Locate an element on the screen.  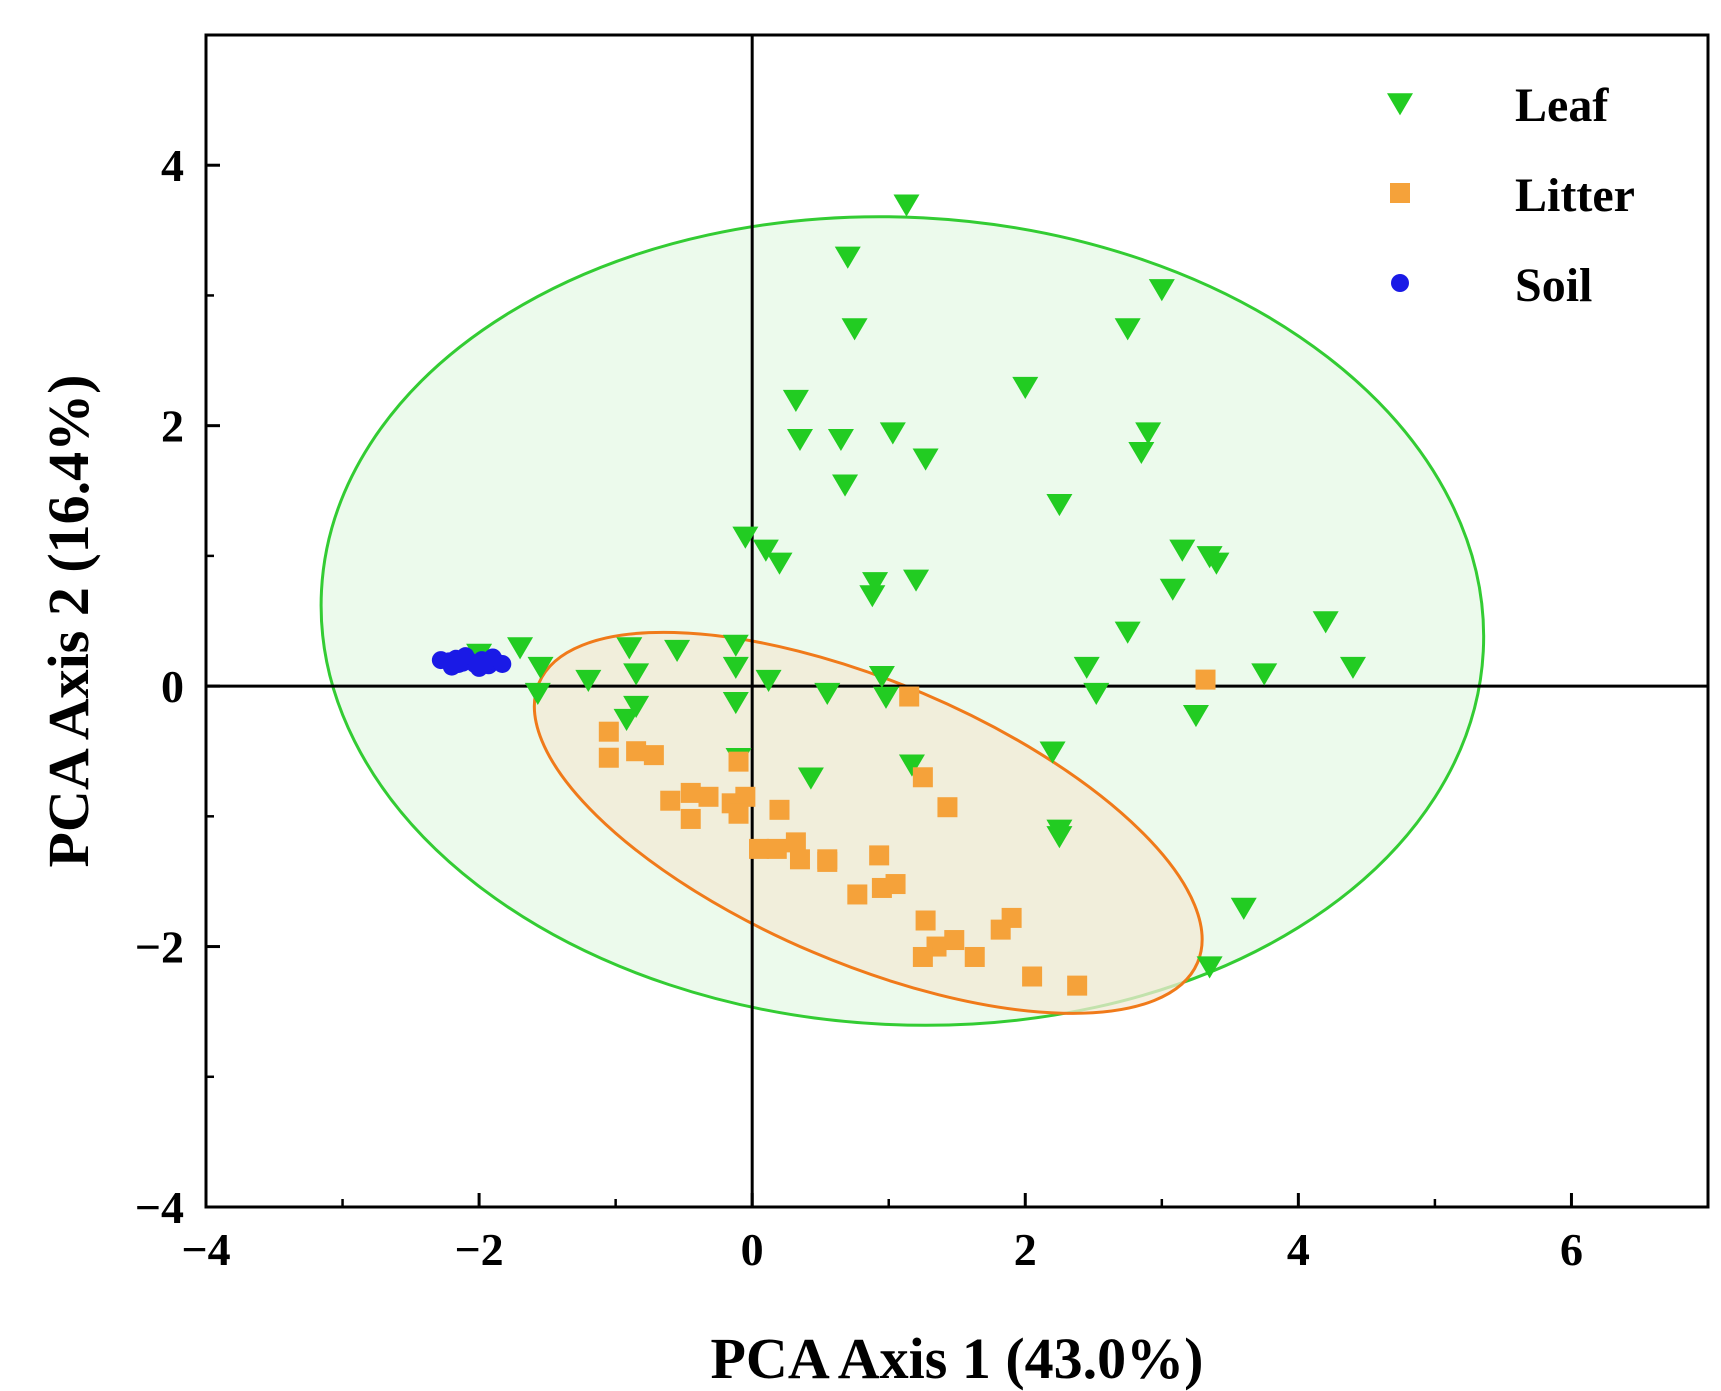
litter-series is located at coordinates (907, 832).